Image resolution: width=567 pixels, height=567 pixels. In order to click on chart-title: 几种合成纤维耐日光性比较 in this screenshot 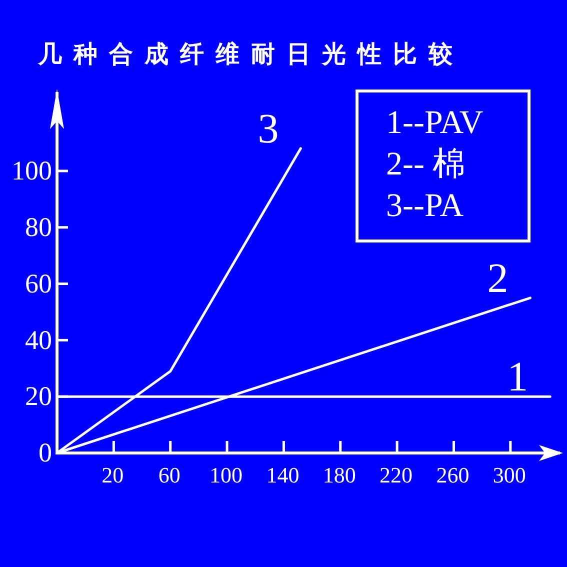, I will do `click(250, 54)`.